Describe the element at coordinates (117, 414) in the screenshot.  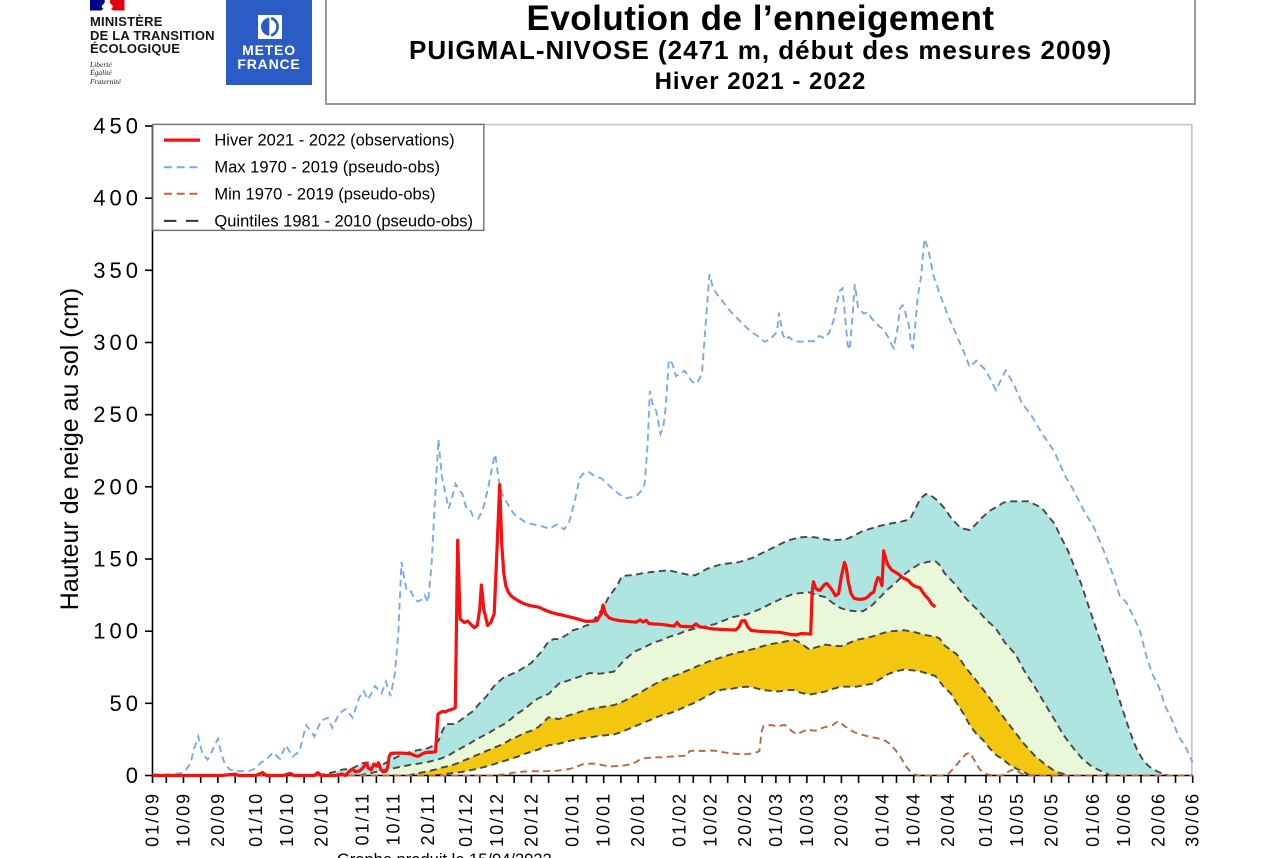
I see `svg-text: 250` at that location.